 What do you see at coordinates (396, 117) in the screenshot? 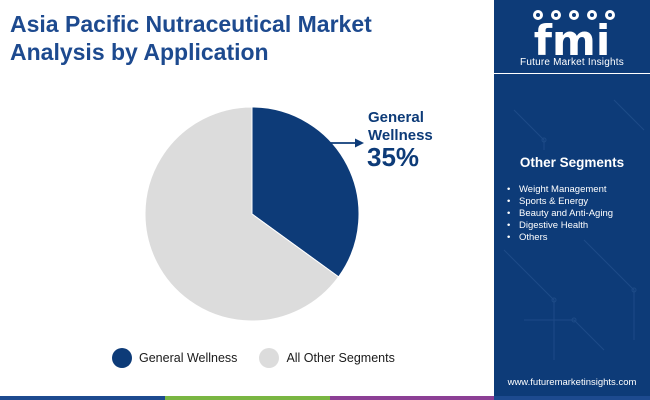
I see `callout-label-line-1: General` at bounding box center [396, 117].